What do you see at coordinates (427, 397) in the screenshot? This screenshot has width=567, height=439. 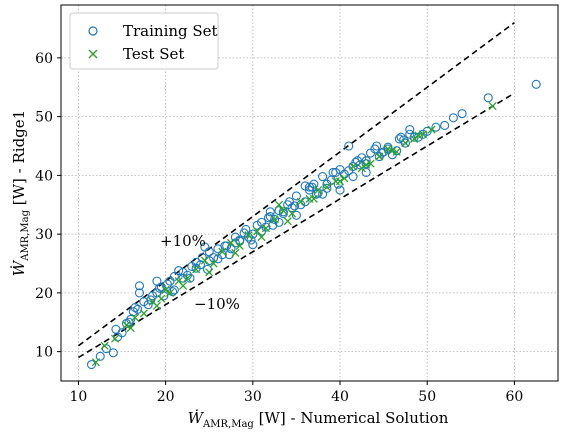 I see `x-tick-label: 50` at bounding box center [427, 397].